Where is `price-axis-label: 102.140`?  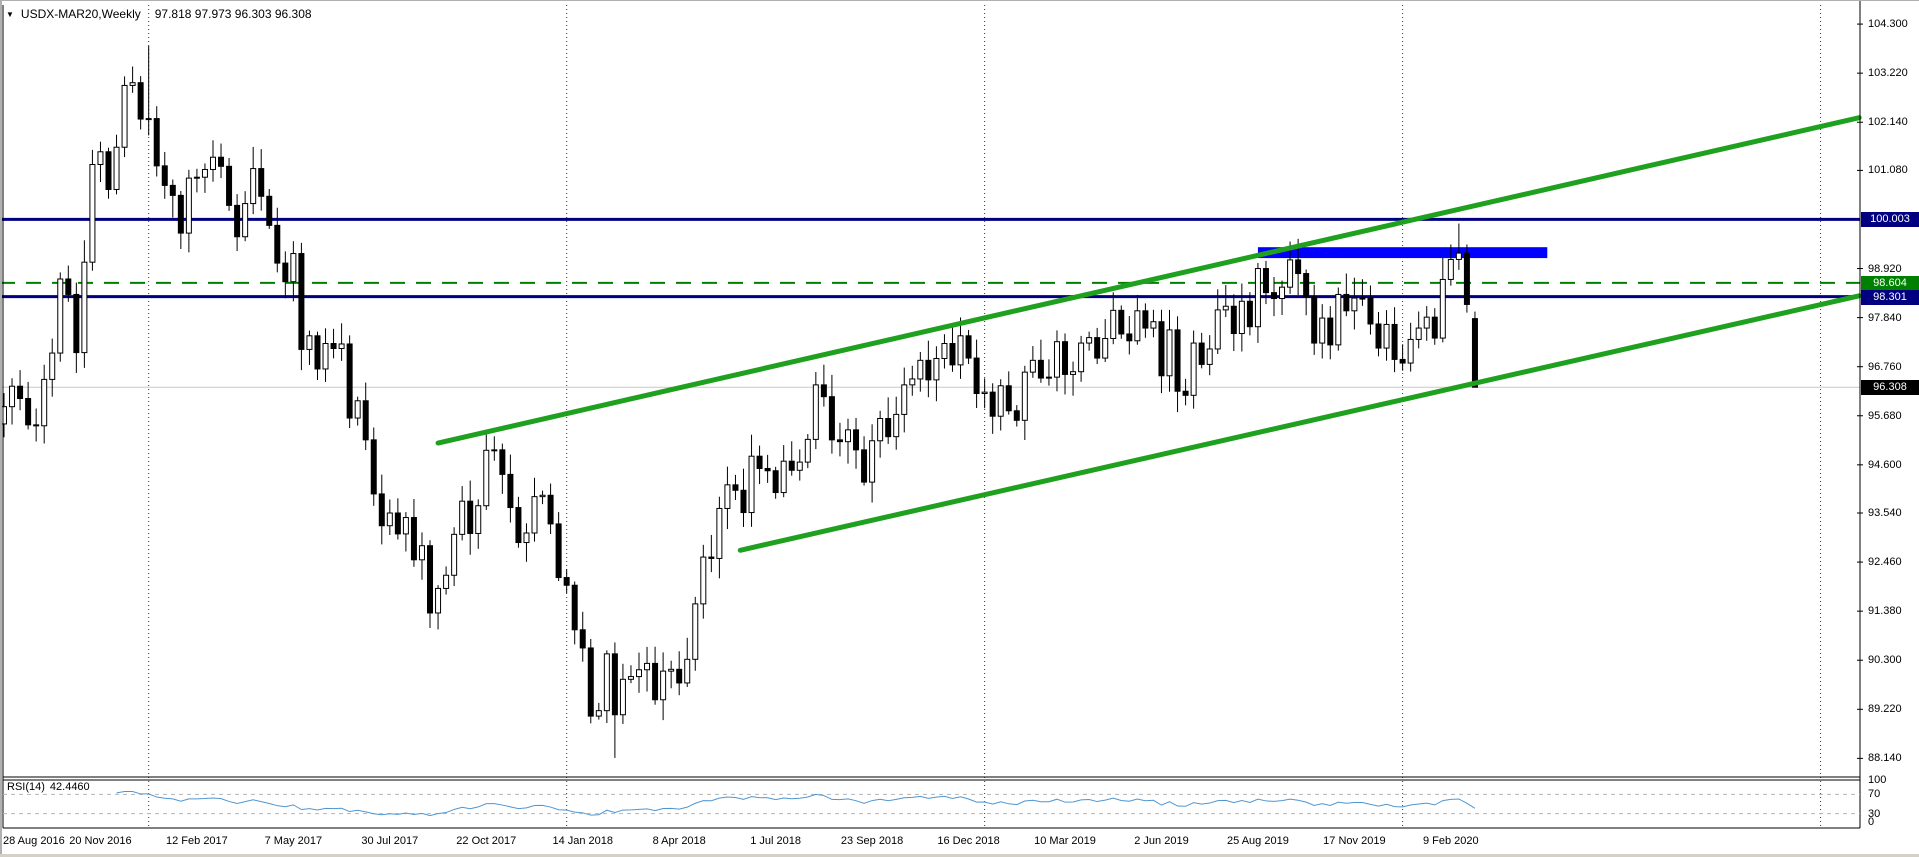
price-axis-label: 102.140 is located at coordinates (1888, 122).